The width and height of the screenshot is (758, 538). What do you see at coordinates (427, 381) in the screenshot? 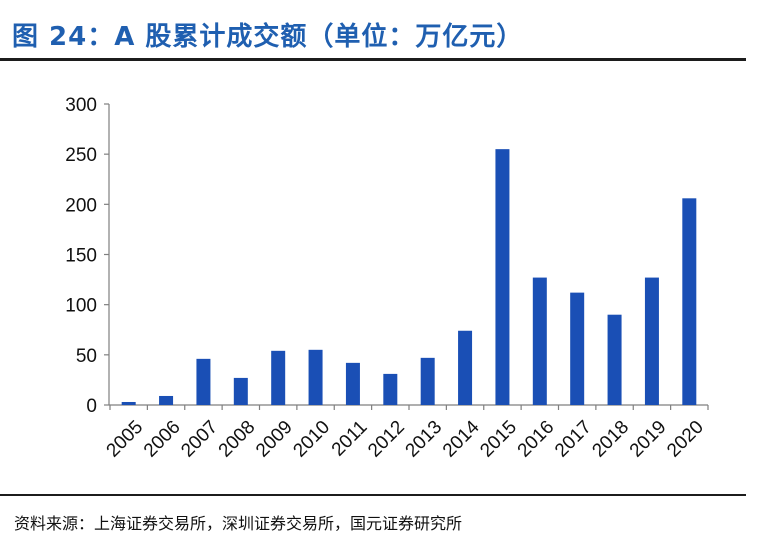
I see `bar-2013` at bounding box center [427, 381].